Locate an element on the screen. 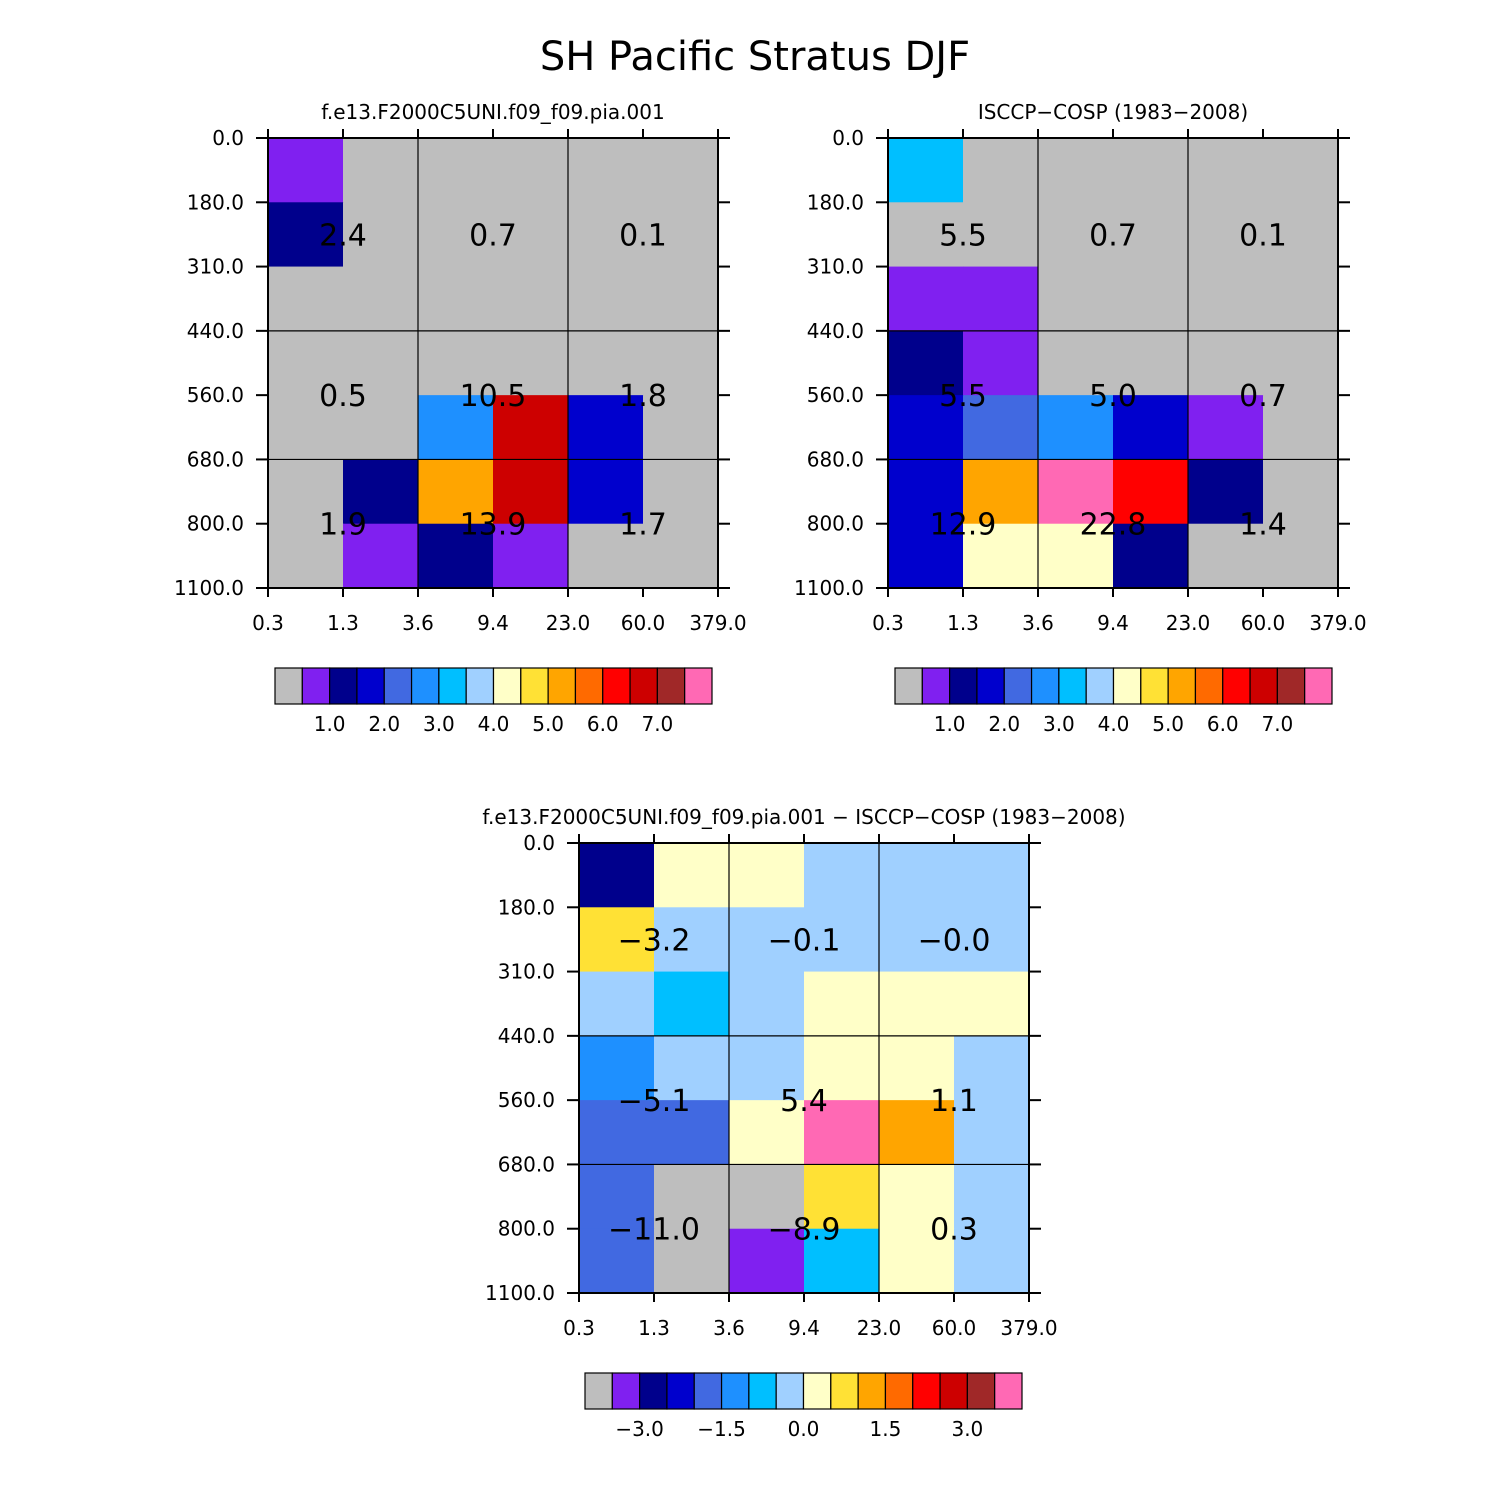 This screenshot has width=1510, height=1510. value-label: 0.5 is located at coordinates (343, 396).